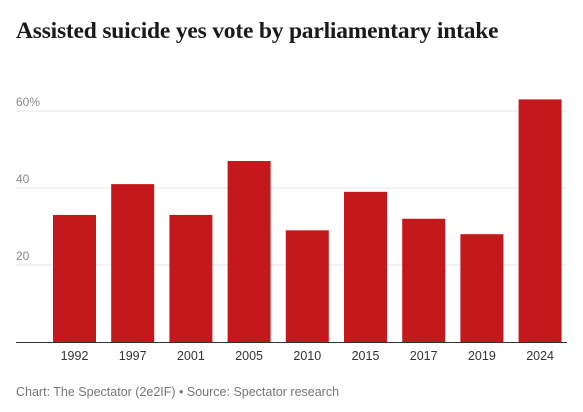 This screenshot has width=583, height=412. I want to click on bar-2024, so click(540, 220).